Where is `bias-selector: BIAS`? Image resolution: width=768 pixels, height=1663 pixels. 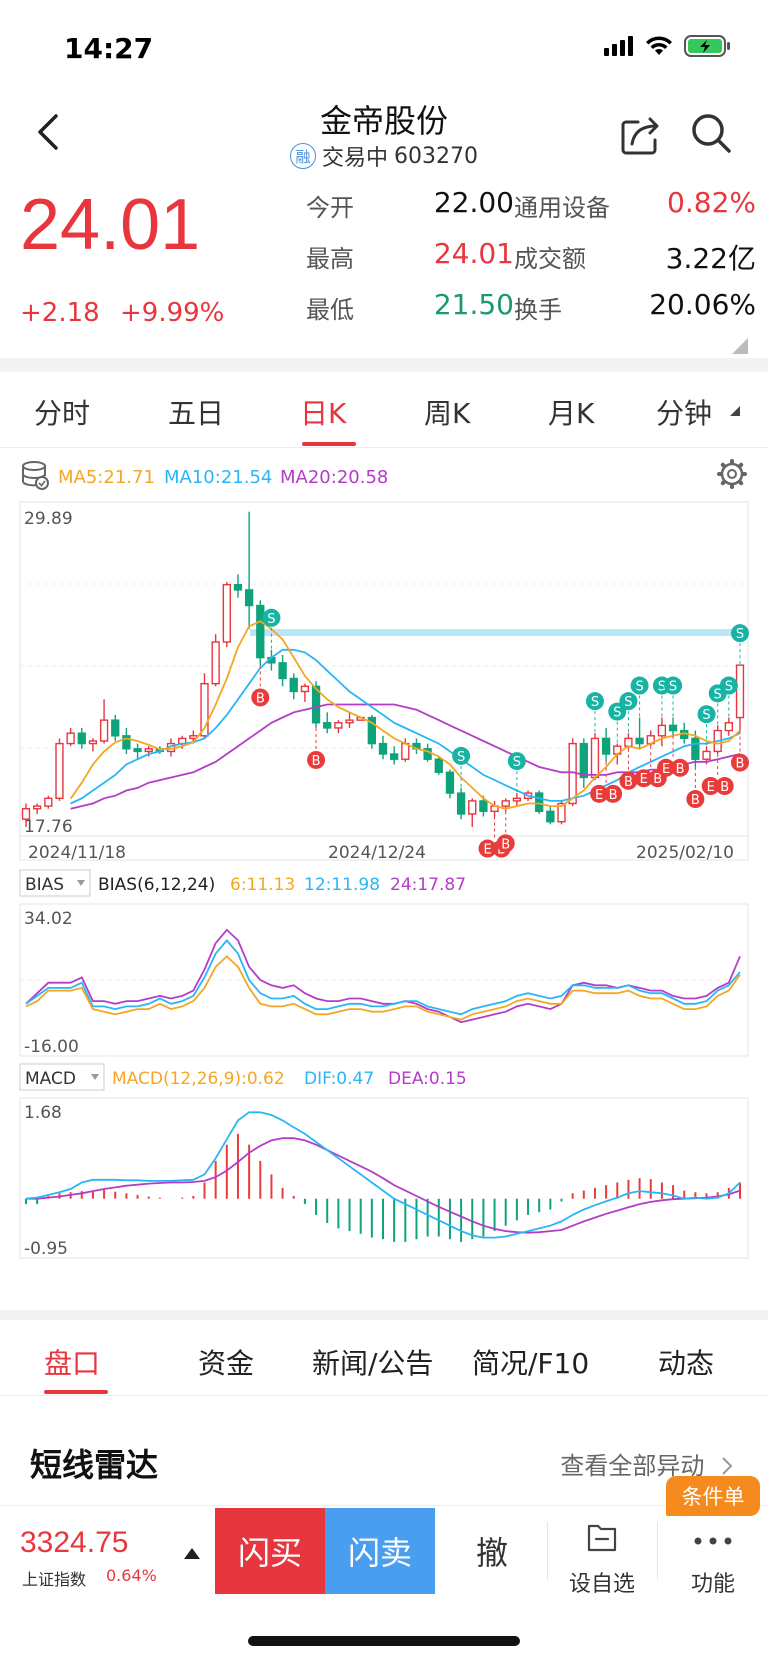
bias-selector: BIAS is located at coordinates (55, 883).